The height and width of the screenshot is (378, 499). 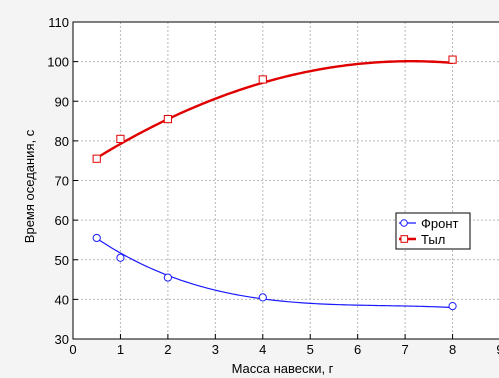 What do you see at coordinates (497, 349) in the screenshot?
I see `x-tick-label: 9` at bounding box center [497, 349].